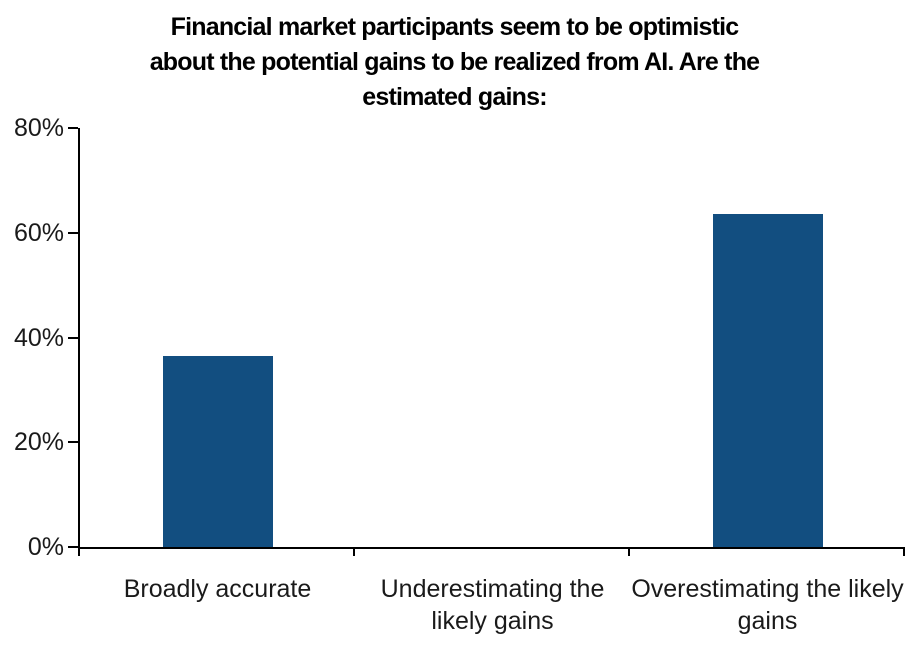 Image resolution: width=909 pixels, height=659 pixels. I want to click on y-axis-label: 80%, so click(38, 128).